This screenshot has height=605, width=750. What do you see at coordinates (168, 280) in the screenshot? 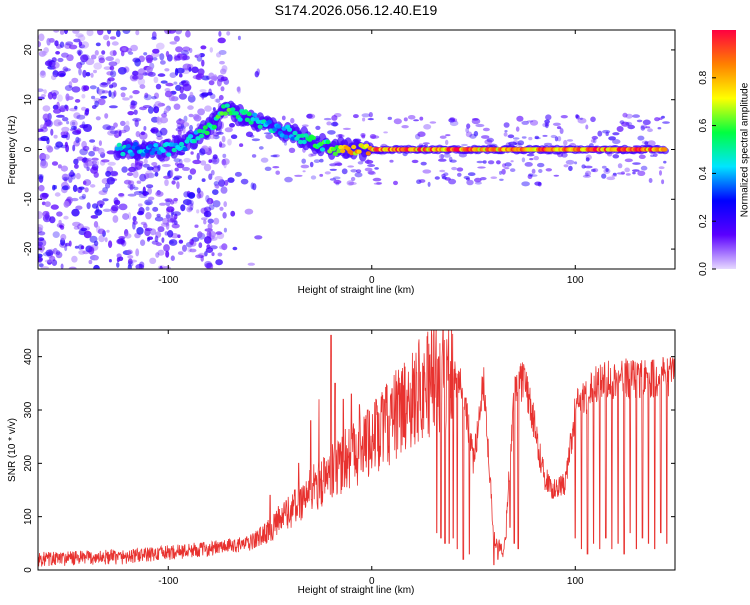
I see `x-tick-label: -100` at bounding box center [168, 280].